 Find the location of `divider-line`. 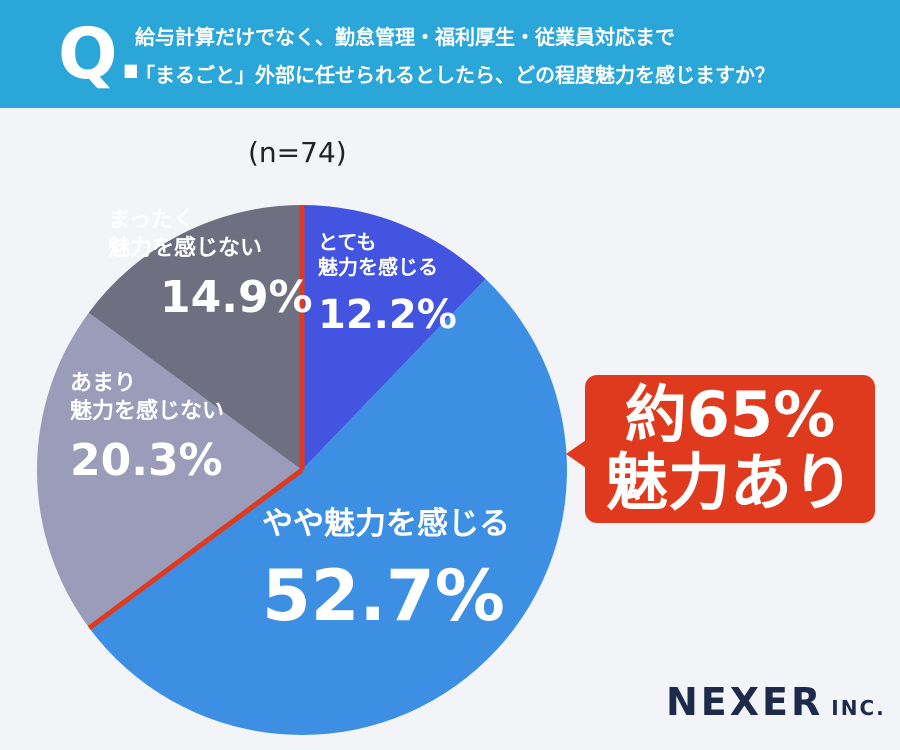

divider-line is located at coordinates (195, 548).